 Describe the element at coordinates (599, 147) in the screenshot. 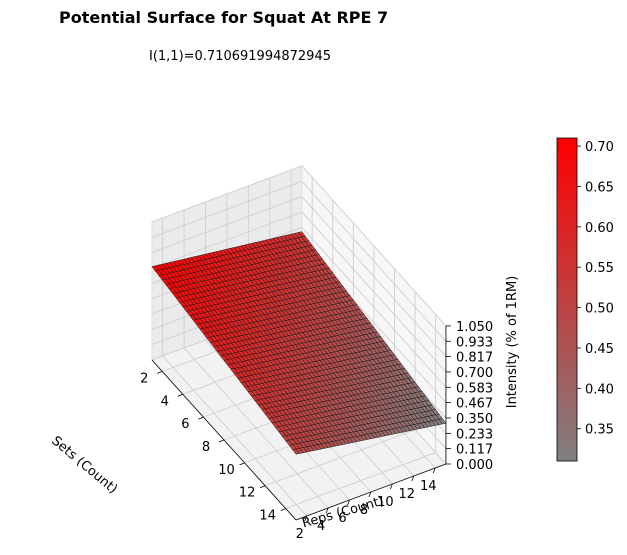

I see `colorbar-tick-label: 0.70` at that location.